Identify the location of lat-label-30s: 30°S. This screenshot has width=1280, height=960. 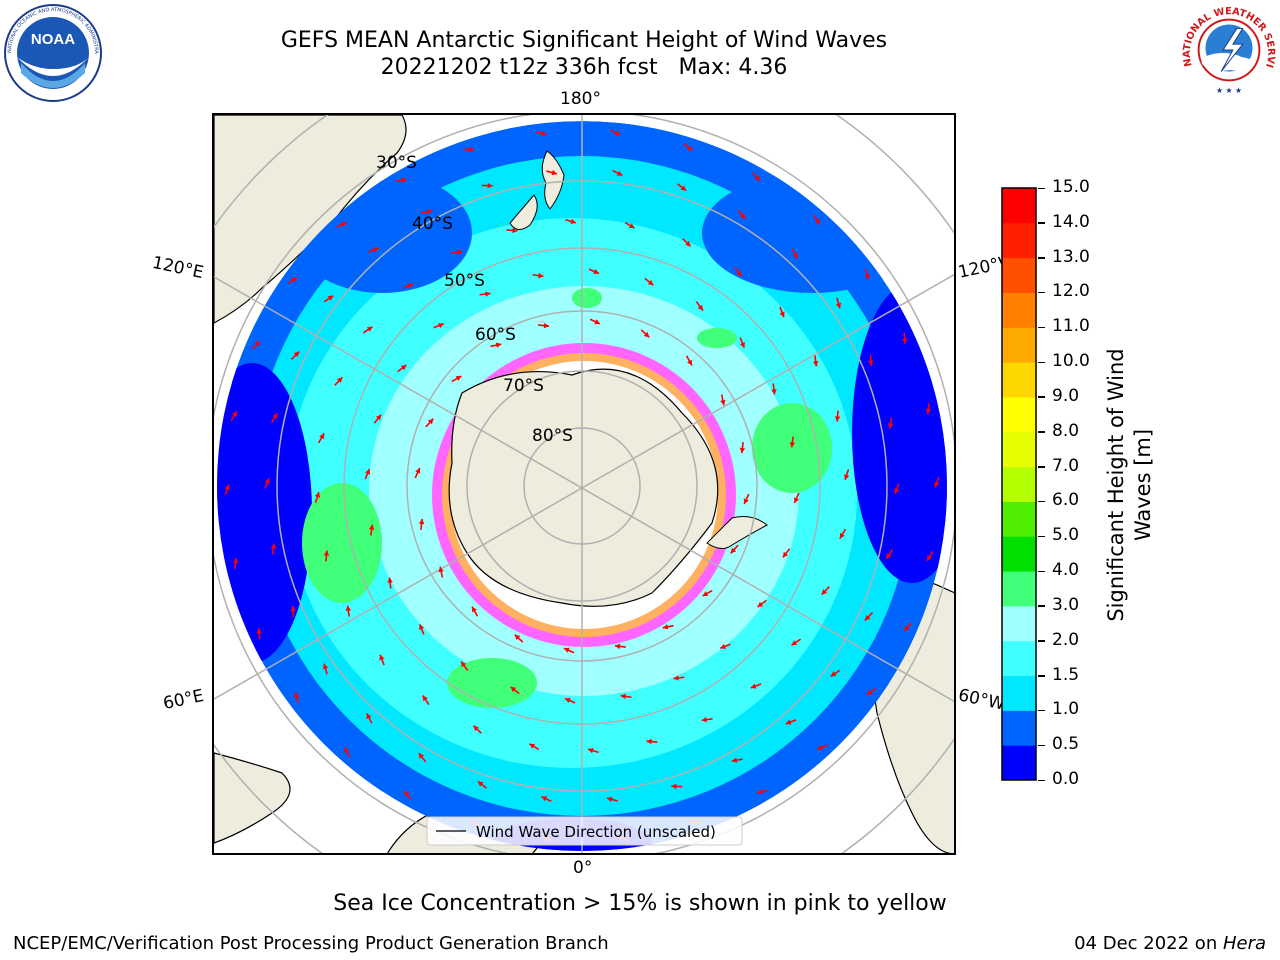
(396, 163).